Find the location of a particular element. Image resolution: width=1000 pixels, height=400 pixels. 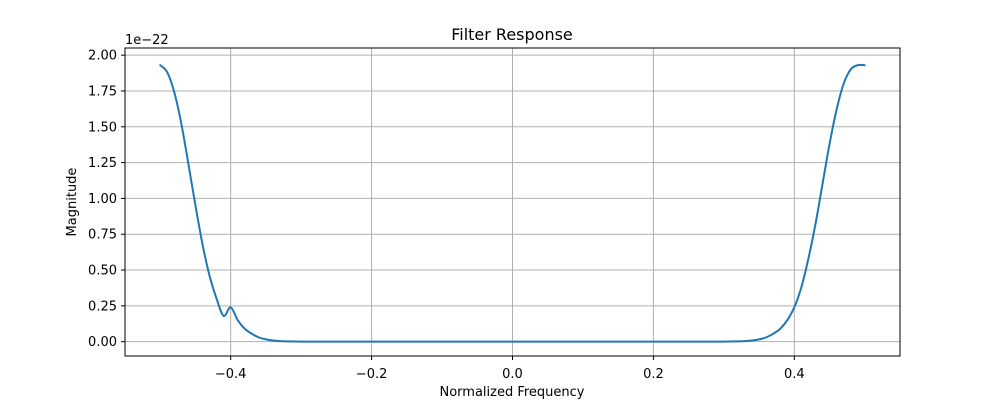

chart-title: Filter Response is located at coordinates (512, 34).